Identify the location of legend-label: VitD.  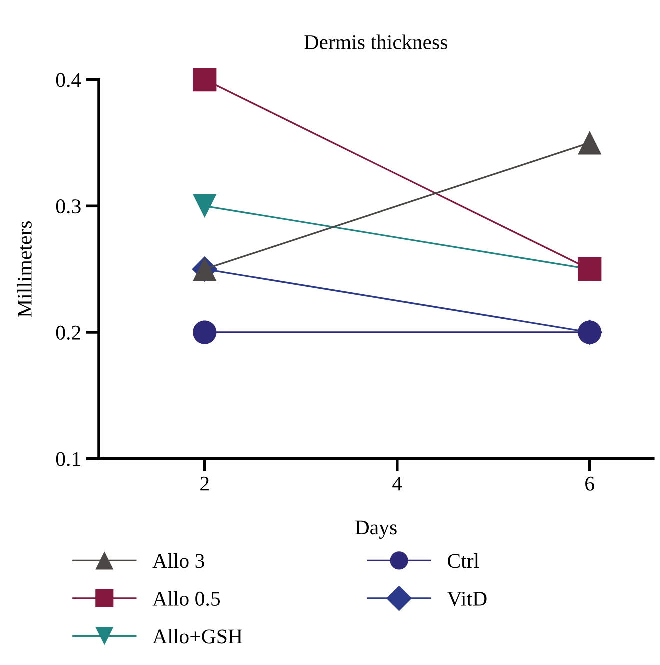
(467, 599).